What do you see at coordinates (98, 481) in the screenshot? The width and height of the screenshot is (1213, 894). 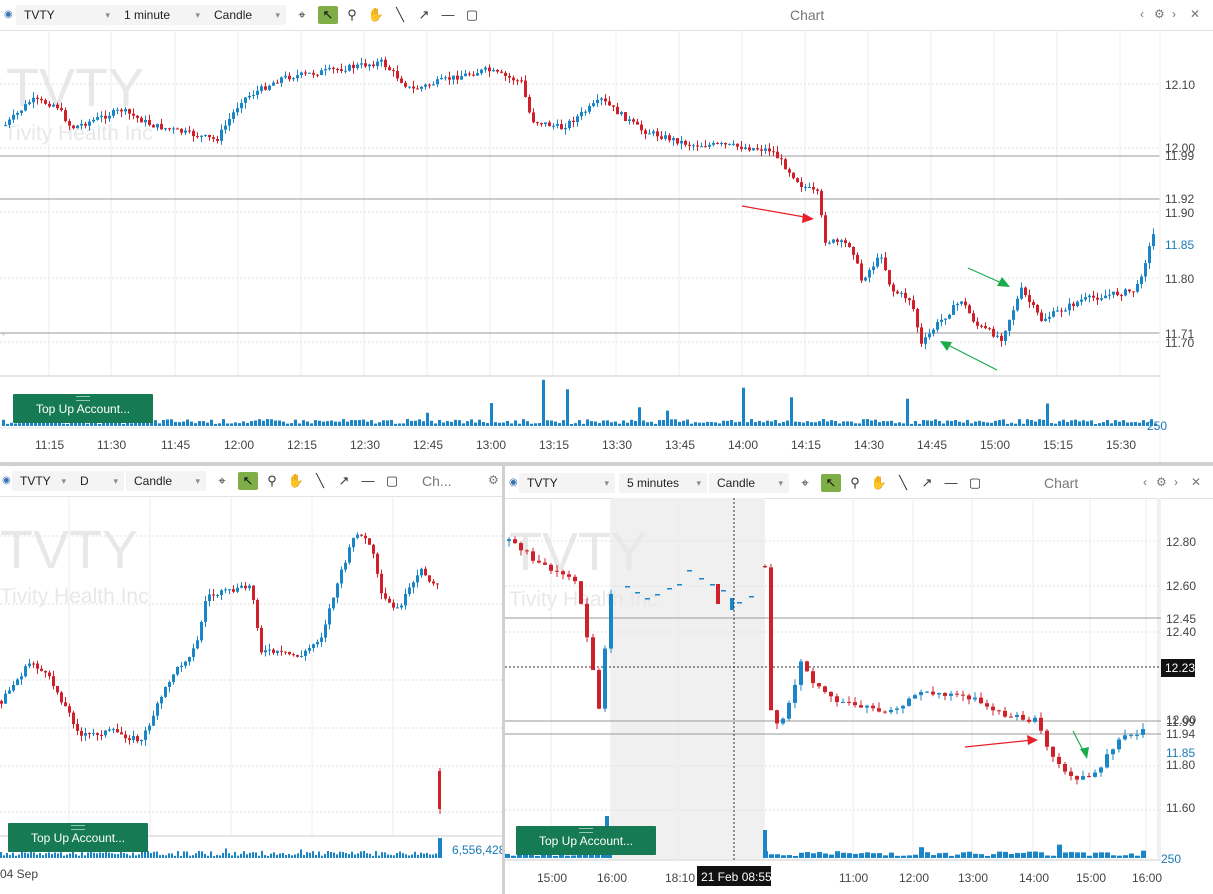 I see `interval-select: D ▾` at bounding box center [98, 481].